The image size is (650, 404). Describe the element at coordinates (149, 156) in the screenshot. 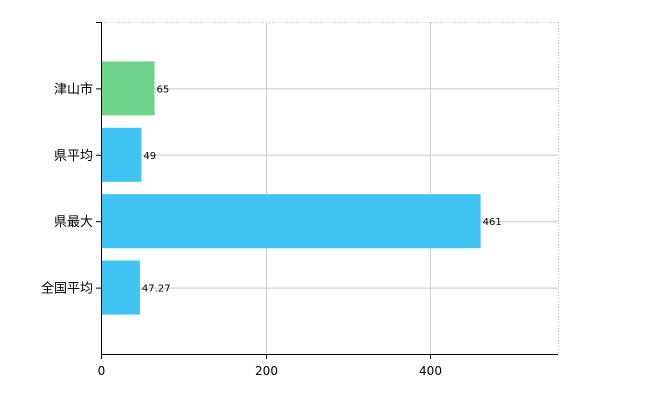

I see `data-label-1: 49` at that location.